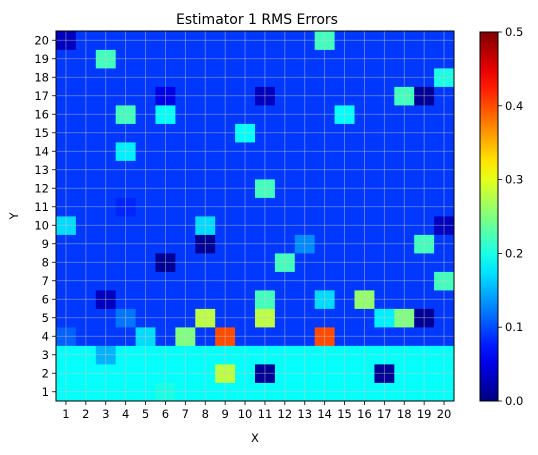 The image size is (538, 455). I want to click on y-tick-label: 14, so click(41, 151).